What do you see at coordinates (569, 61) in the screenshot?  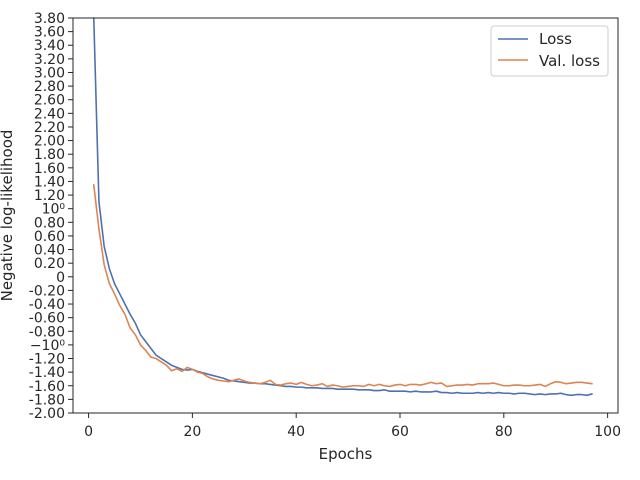 I see `legend-label-val-loss: Val. loss` at bounding box center [569, 61].